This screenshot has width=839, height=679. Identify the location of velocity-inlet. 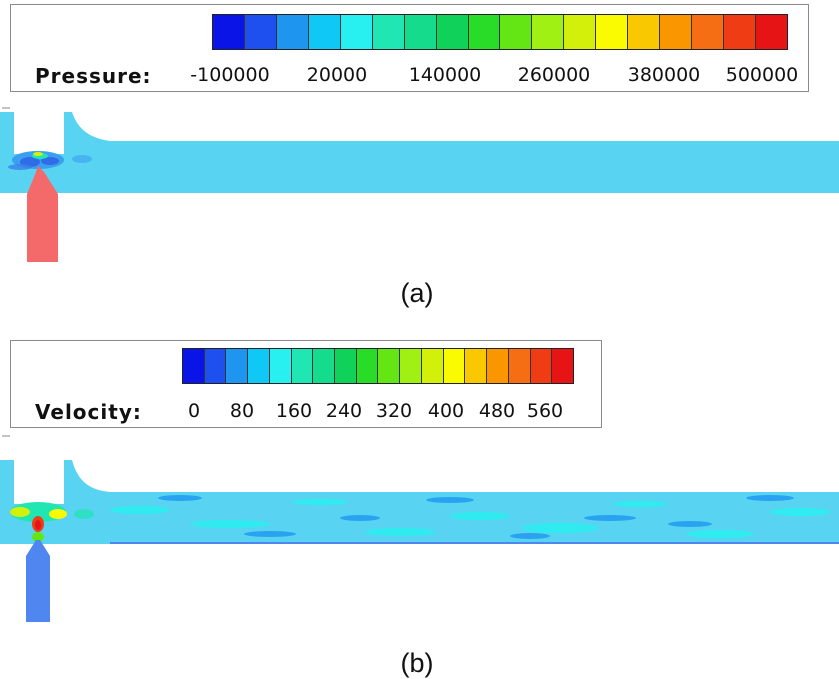
(38, 581).